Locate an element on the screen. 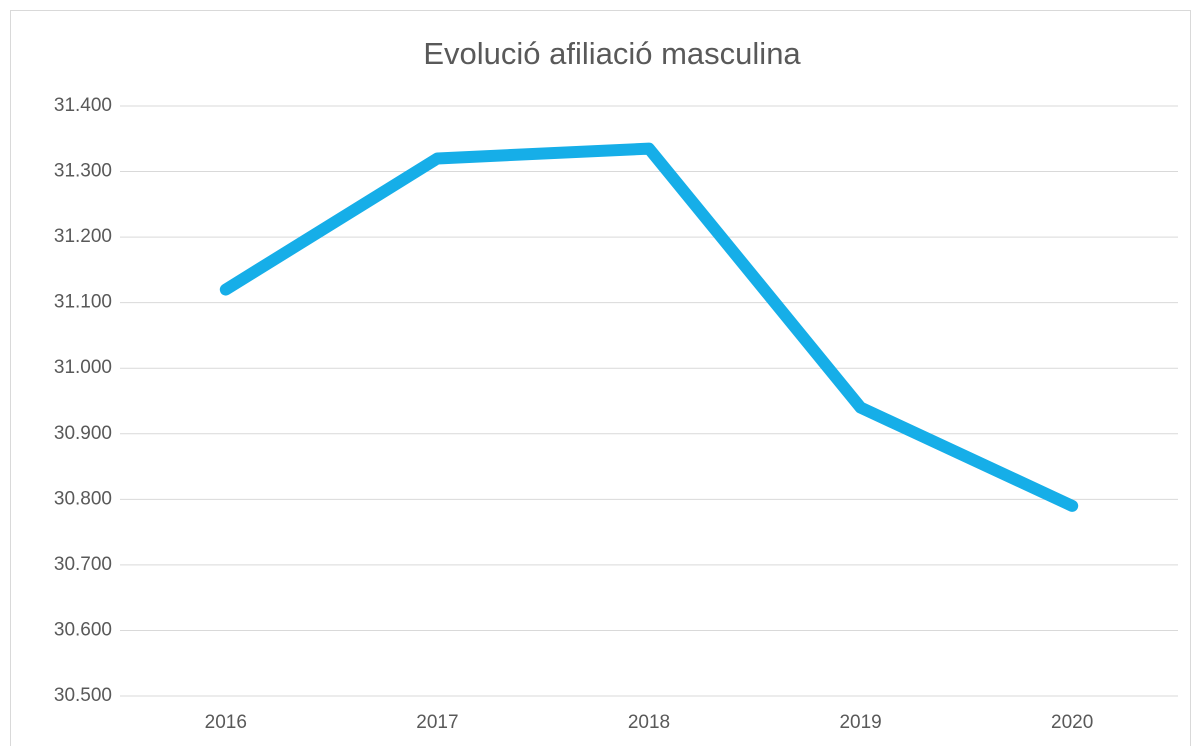 The image size is (1202, 746). x-tick-label: 2018 is located at coordinates (649, 722).